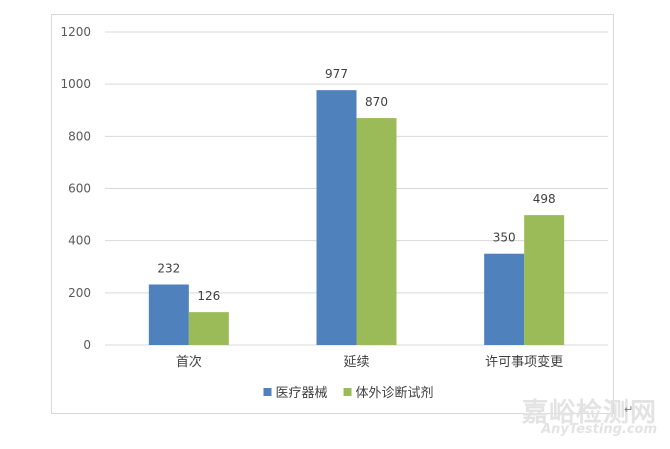 This screenshot has height=449, width=670. I want to click on data-label: 350, so click(504, 238).